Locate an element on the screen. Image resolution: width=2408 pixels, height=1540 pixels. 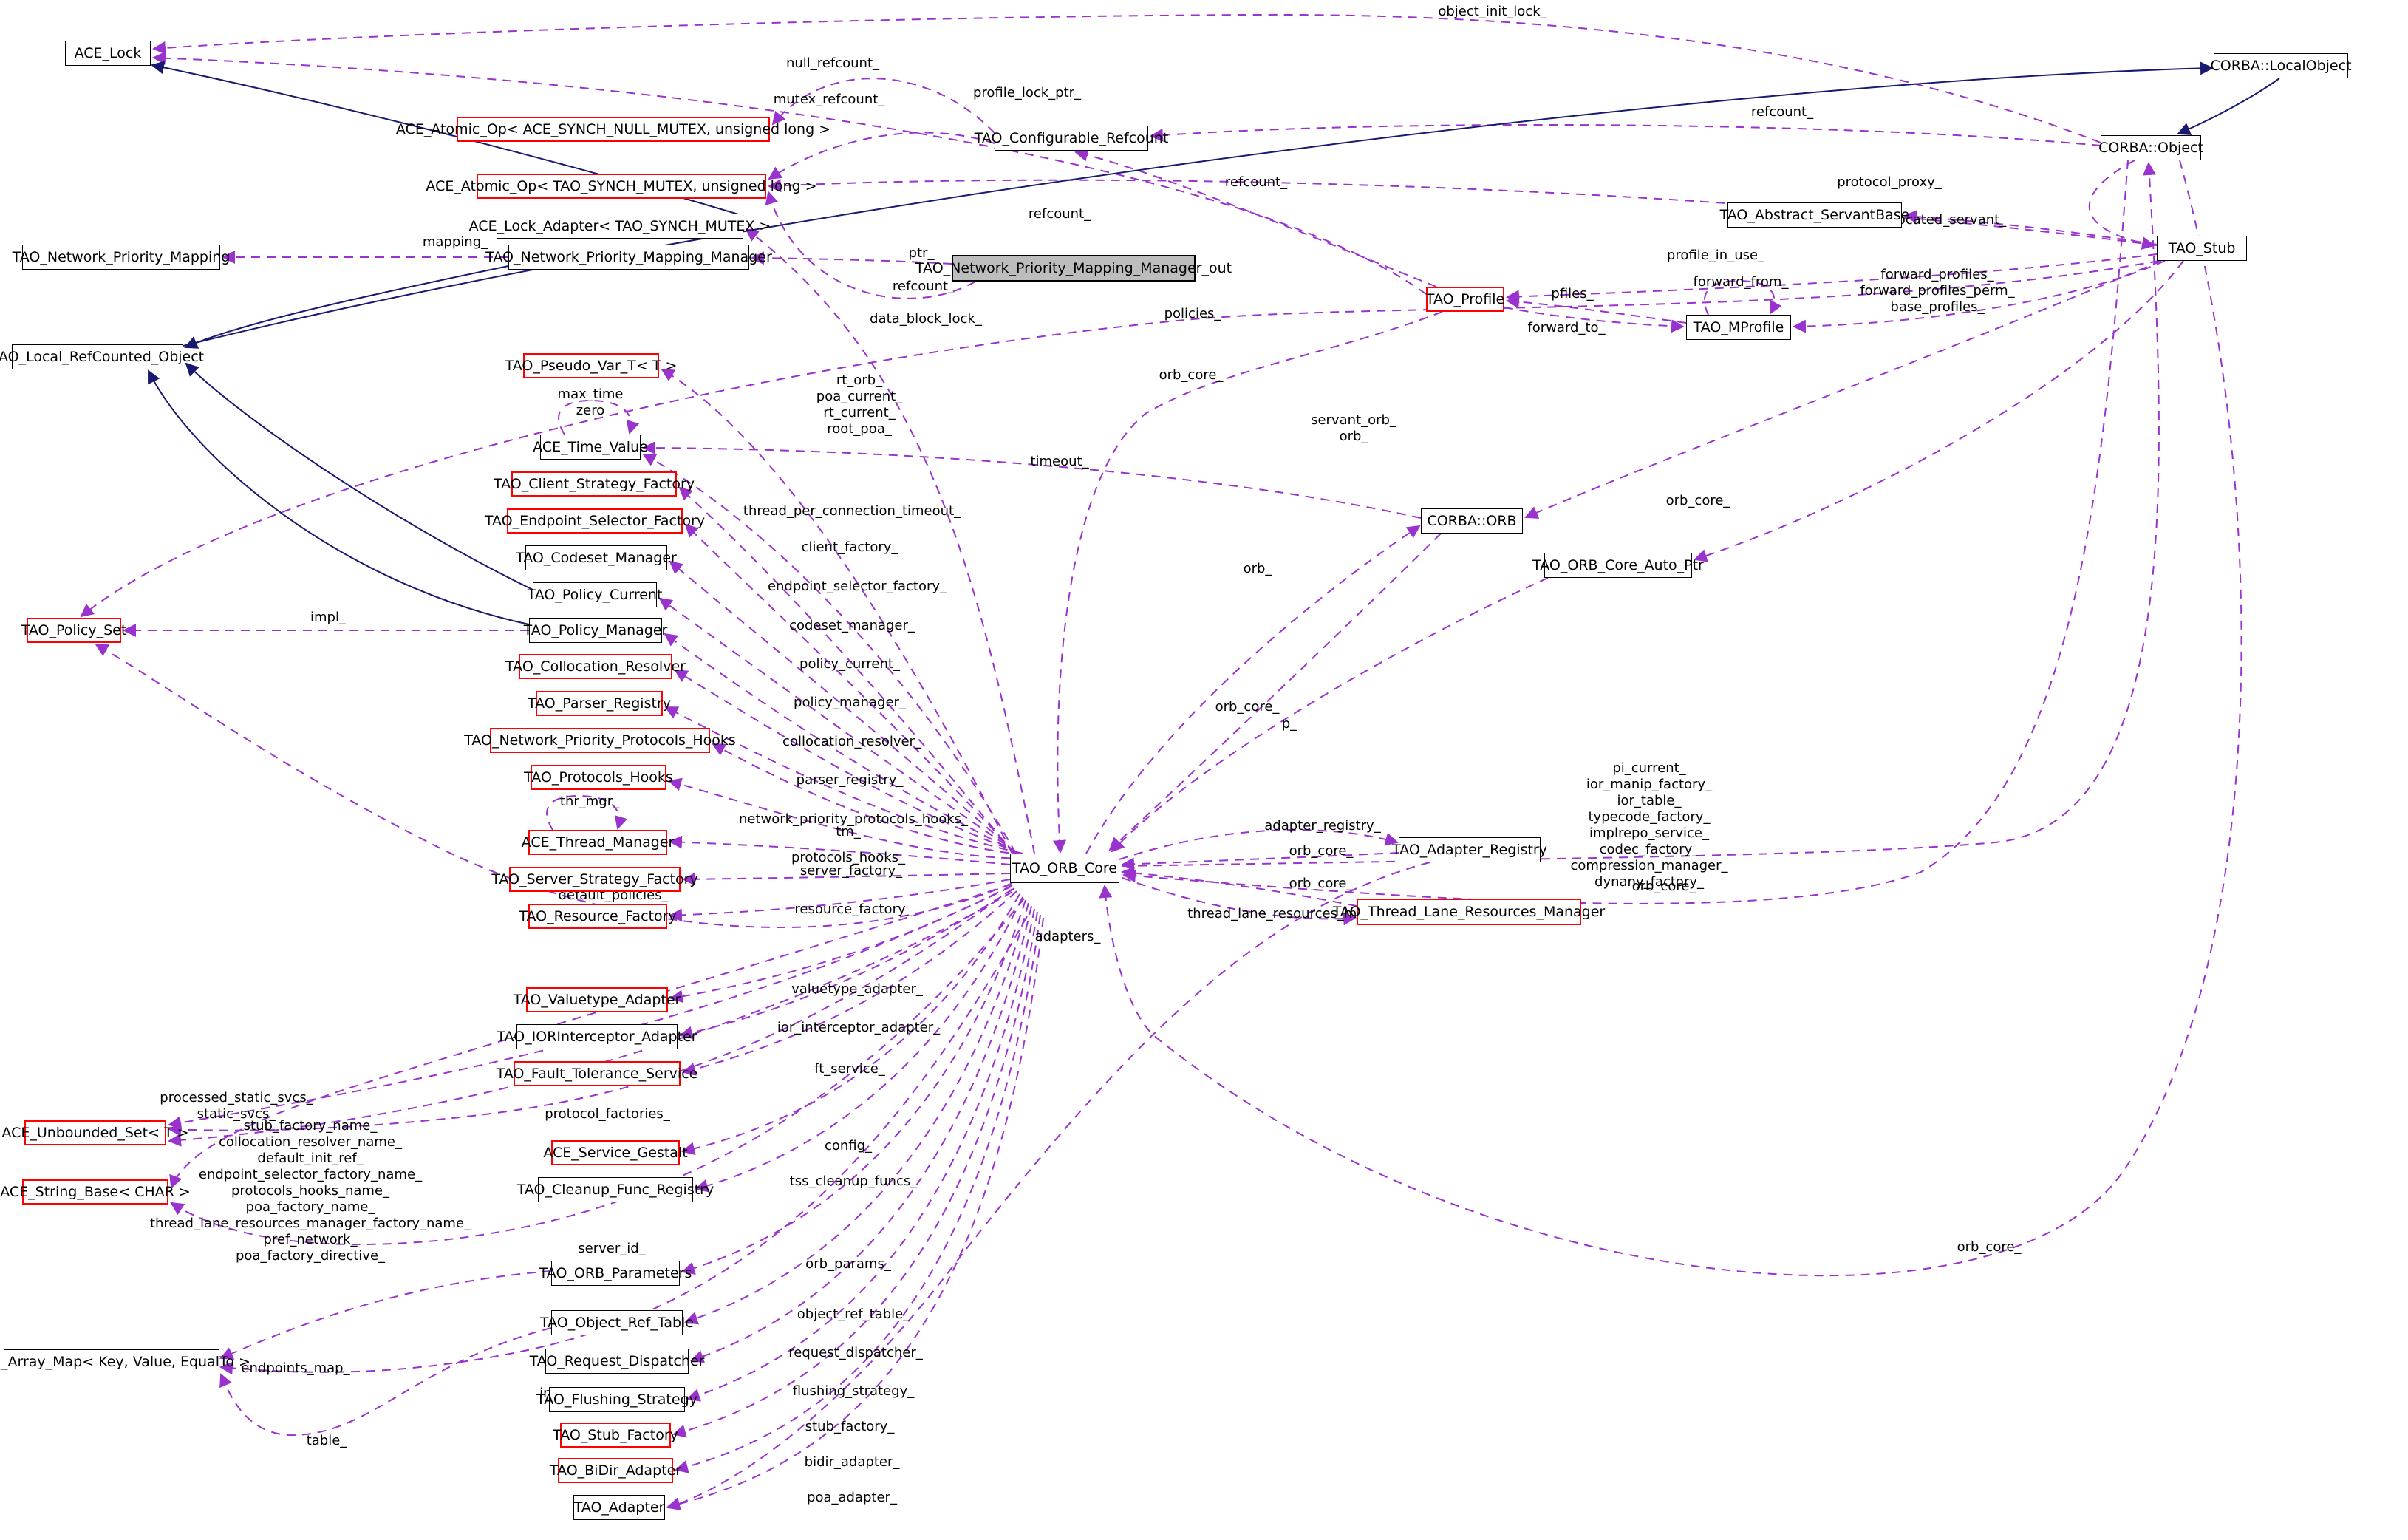
edge-configurable_refcount-to-atomic_tao is located at coordinates (882, 156).